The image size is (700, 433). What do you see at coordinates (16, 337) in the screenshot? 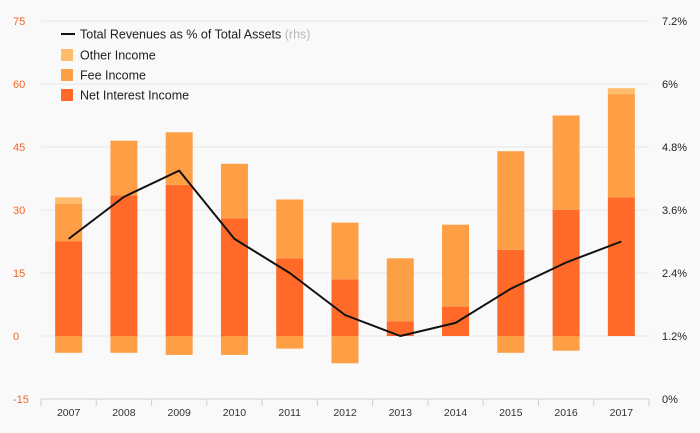
I see `y-left-tick-label: 0` at bounding box center [16, 337].